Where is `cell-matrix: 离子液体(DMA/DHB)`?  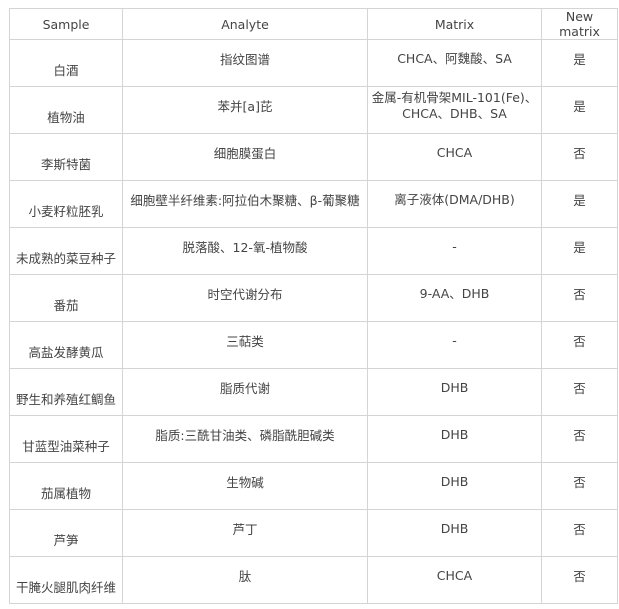
cell-matrix: 离子液体(DMA/DHB) is located at coordinates (454, 204).